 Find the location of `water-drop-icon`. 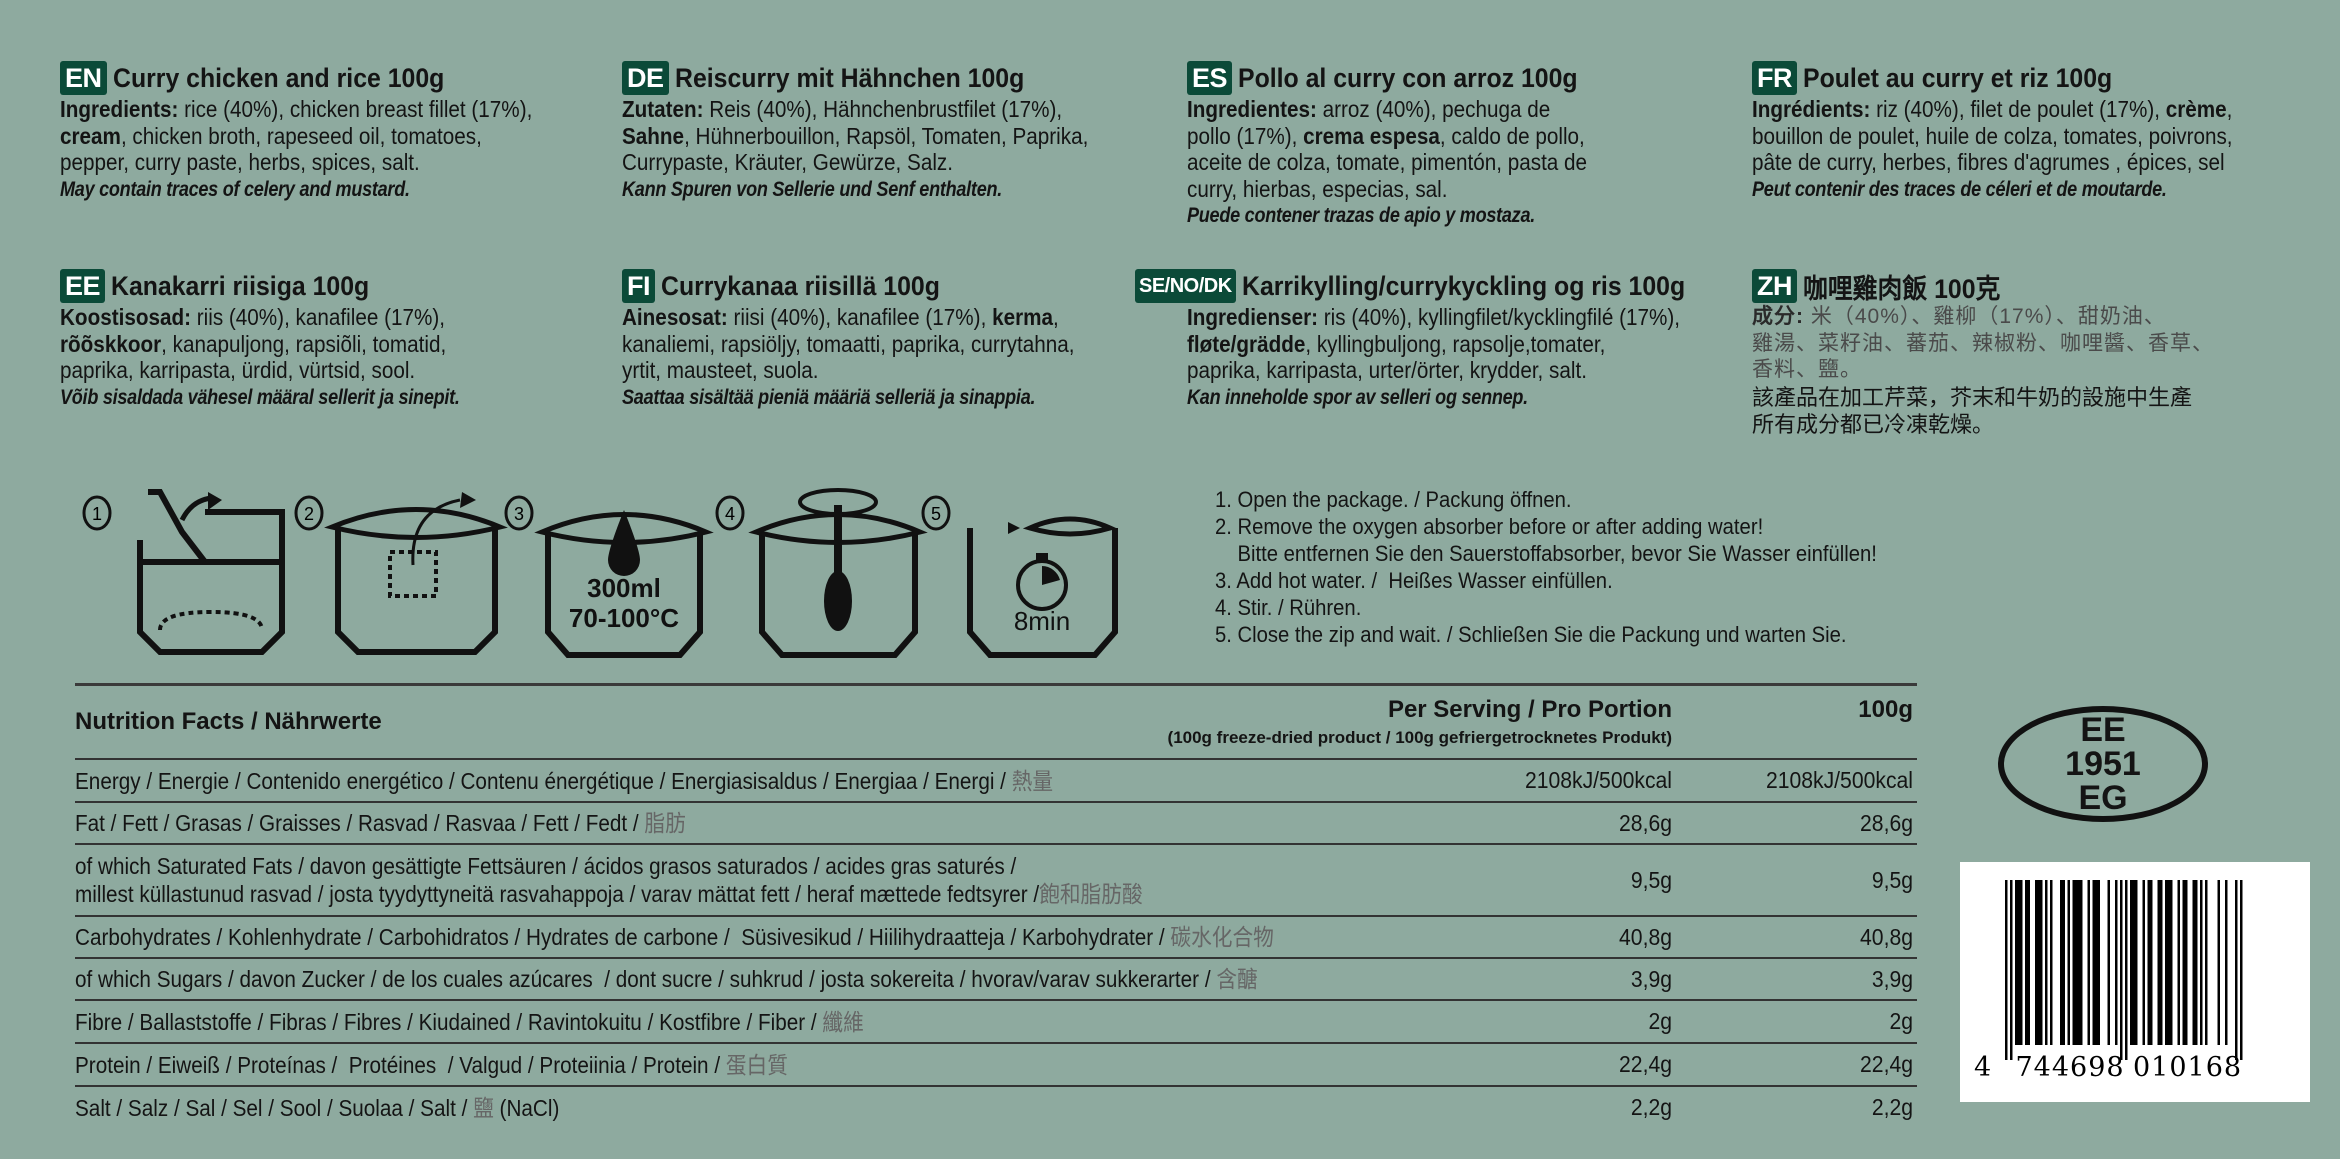

water-drop-icon is located at coordinates (624, 543).